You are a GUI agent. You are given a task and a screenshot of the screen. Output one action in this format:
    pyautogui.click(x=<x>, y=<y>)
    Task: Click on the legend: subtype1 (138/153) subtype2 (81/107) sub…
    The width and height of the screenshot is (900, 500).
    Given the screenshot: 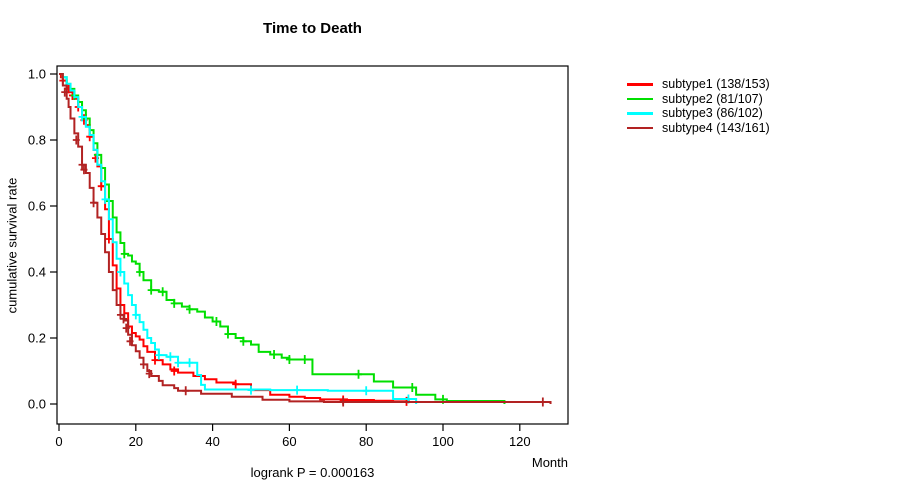 What is the action you would take?
    pyautogui.click(x=698, y=106)
    